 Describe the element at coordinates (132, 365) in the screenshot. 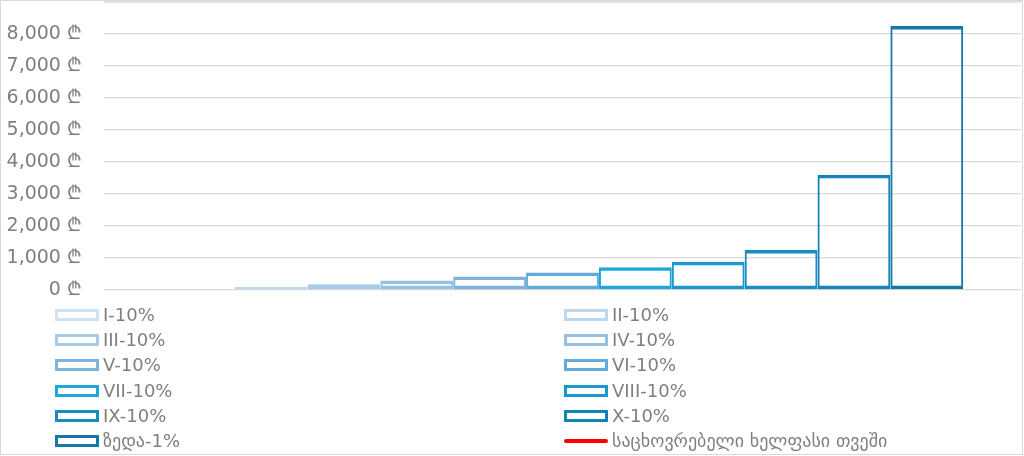

I see `legend-label: V-10%` at that location.